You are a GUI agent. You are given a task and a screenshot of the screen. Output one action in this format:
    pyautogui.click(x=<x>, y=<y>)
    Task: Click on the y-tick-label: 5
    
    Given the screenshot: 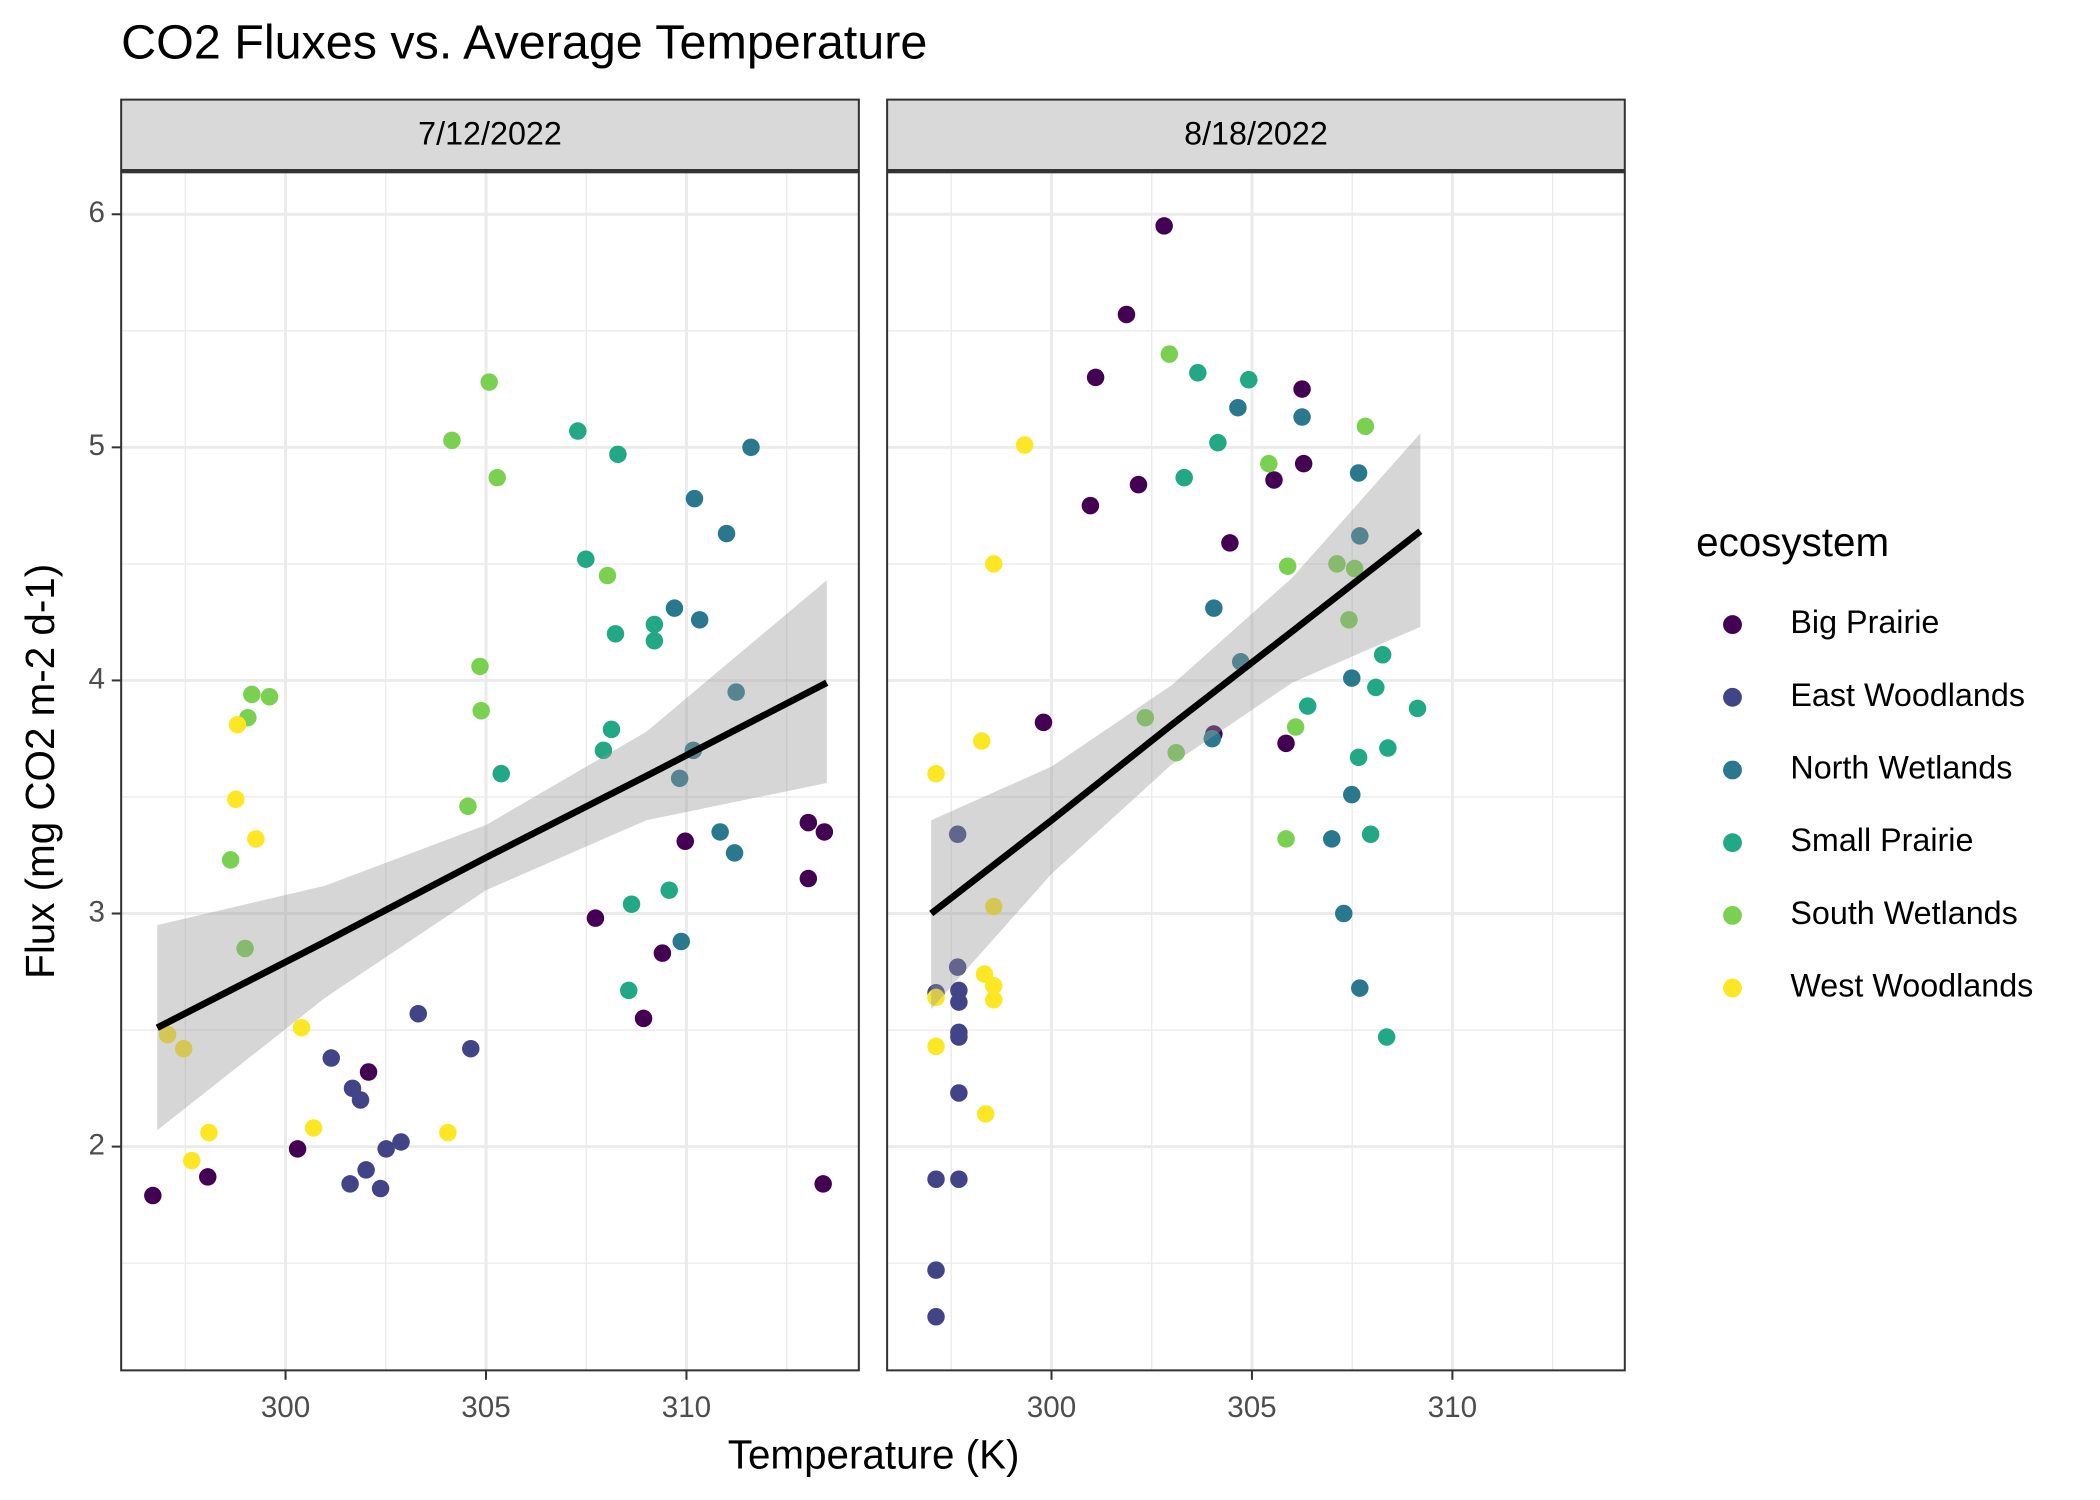 What is the action you would take?
    pyautogui.click(x=97, y=445)
    